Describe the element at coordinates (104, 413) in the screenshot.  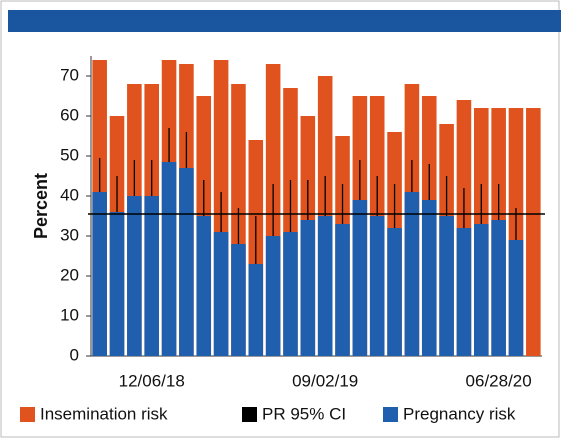
I see `legend-label: Insemination risk` at that location.